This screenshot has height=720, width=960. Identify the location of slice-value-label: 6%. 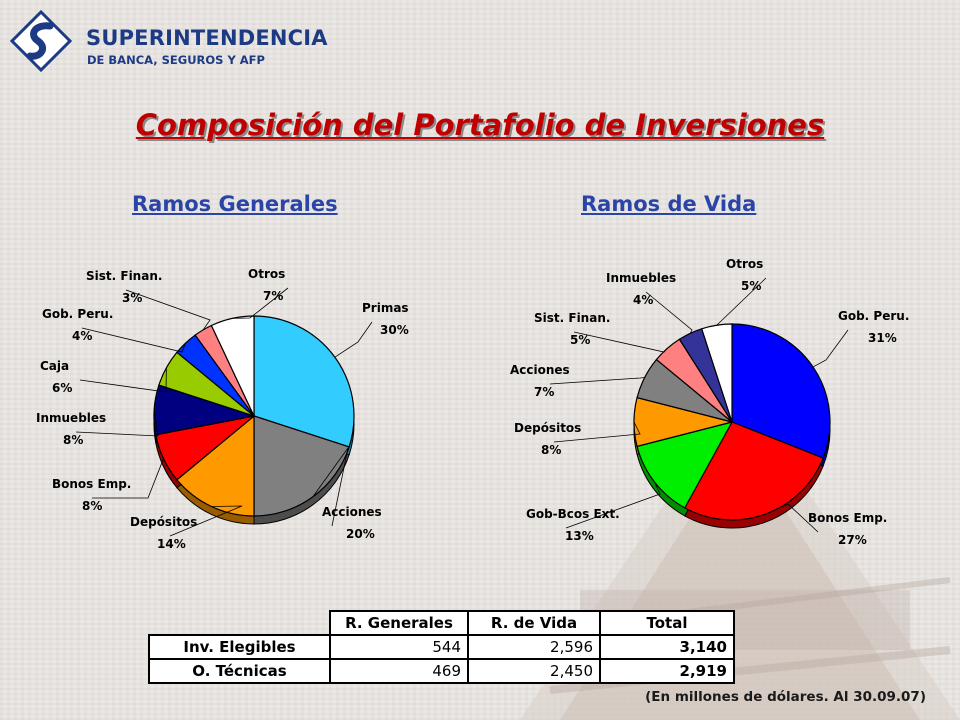
(62, 388).